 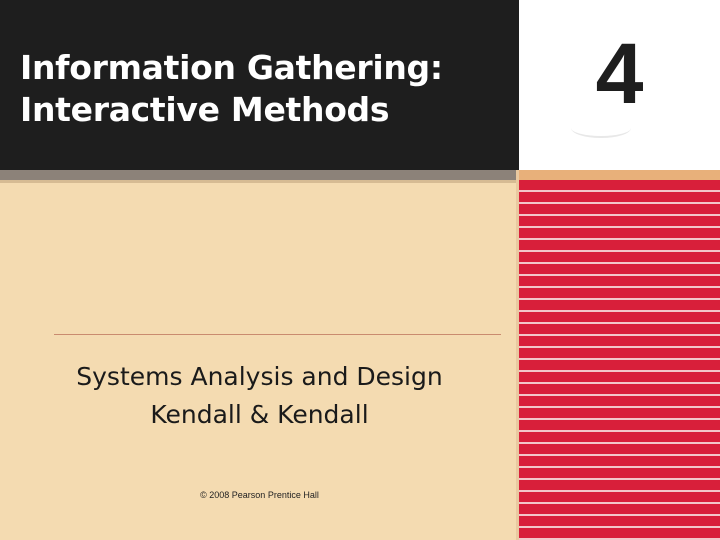 What do you see at coordinates (601, 128) in the screenshot?
I see `decorative-swoosh` at bounding box center [601, 128].